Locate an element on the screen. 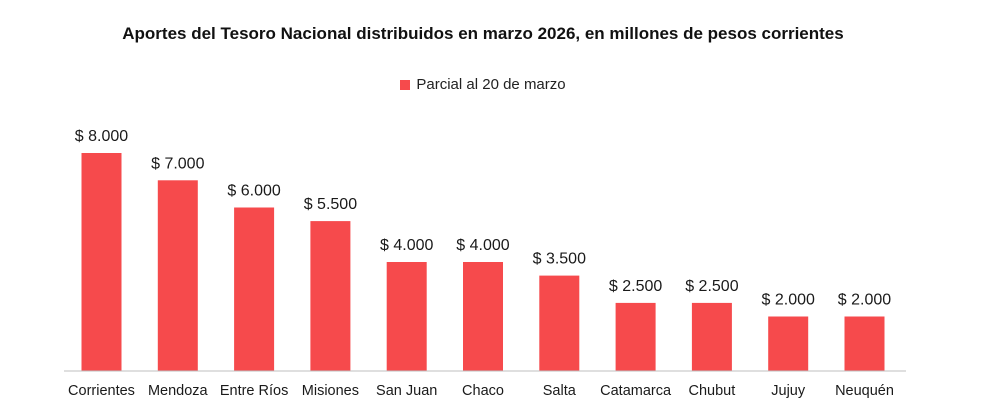  data-label-neuquen: $ 2.000 is located at coordinates (864, 300).